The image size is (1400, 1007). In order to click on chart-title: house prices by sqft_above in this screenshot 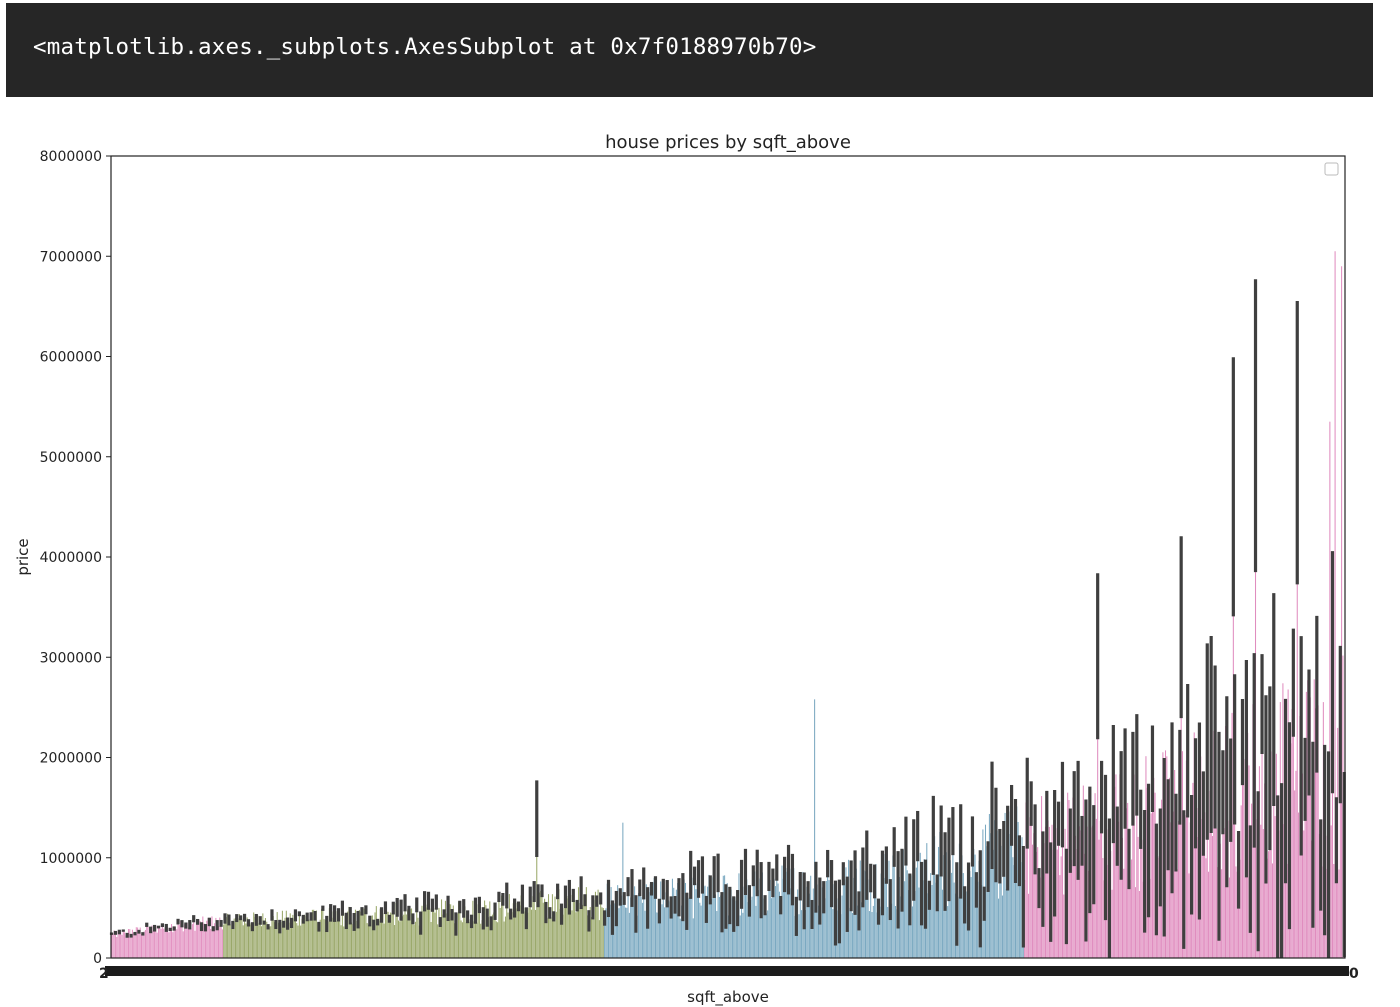, I will do `click(728, 142)`.